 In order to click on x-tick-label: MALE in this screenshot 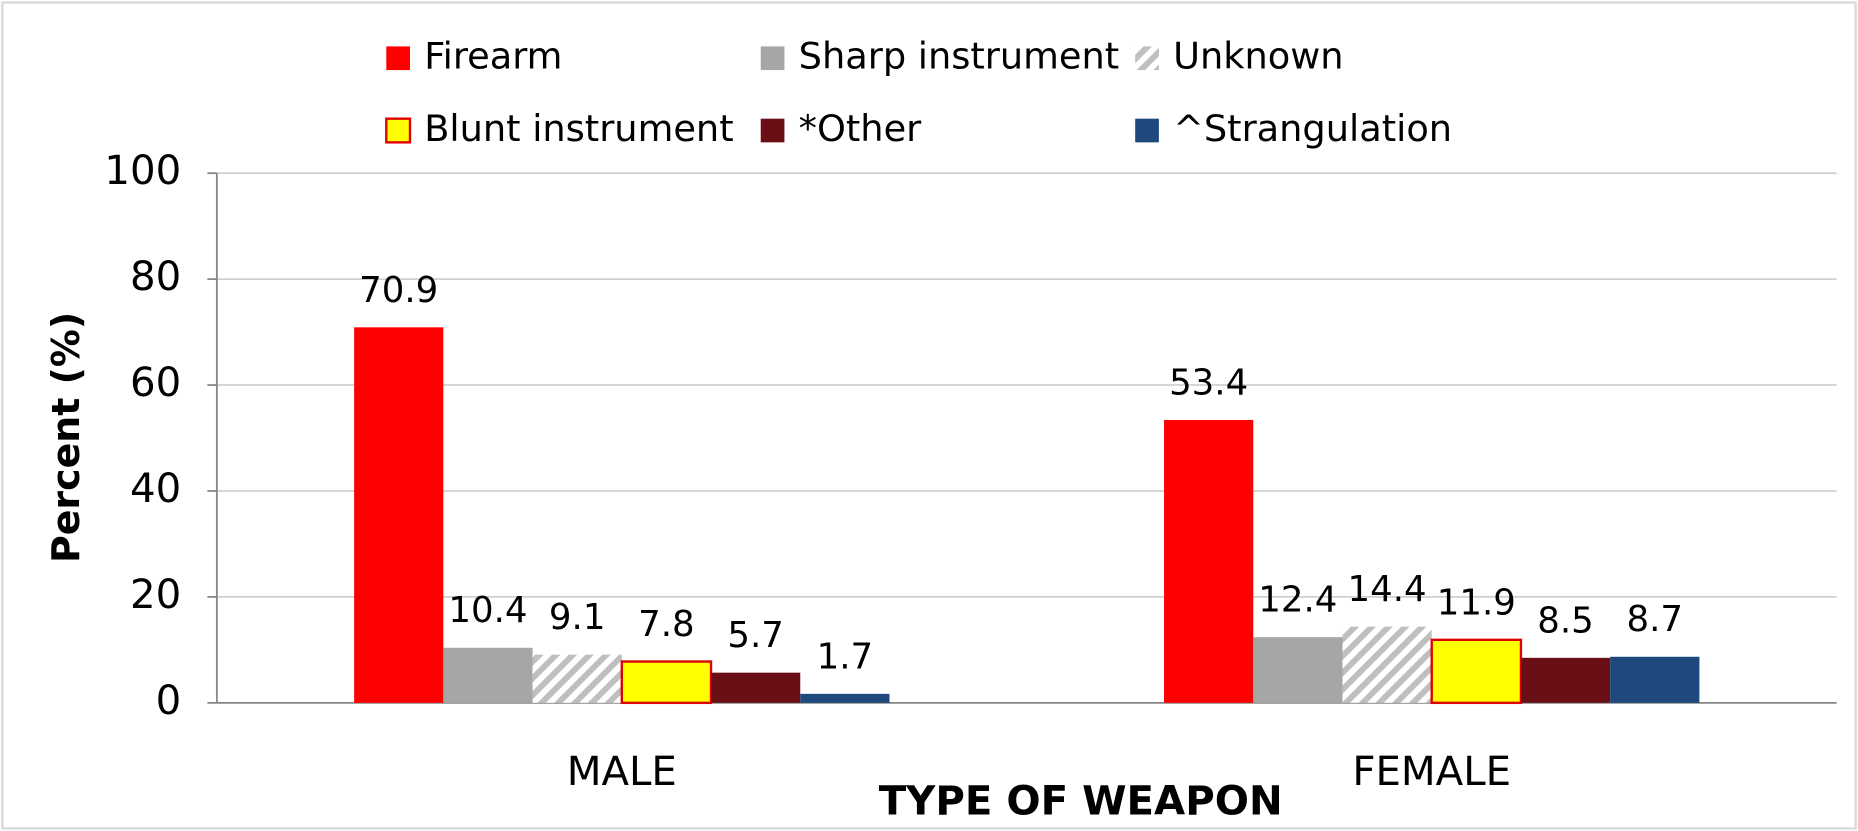, I will do `click(622, 772)`.